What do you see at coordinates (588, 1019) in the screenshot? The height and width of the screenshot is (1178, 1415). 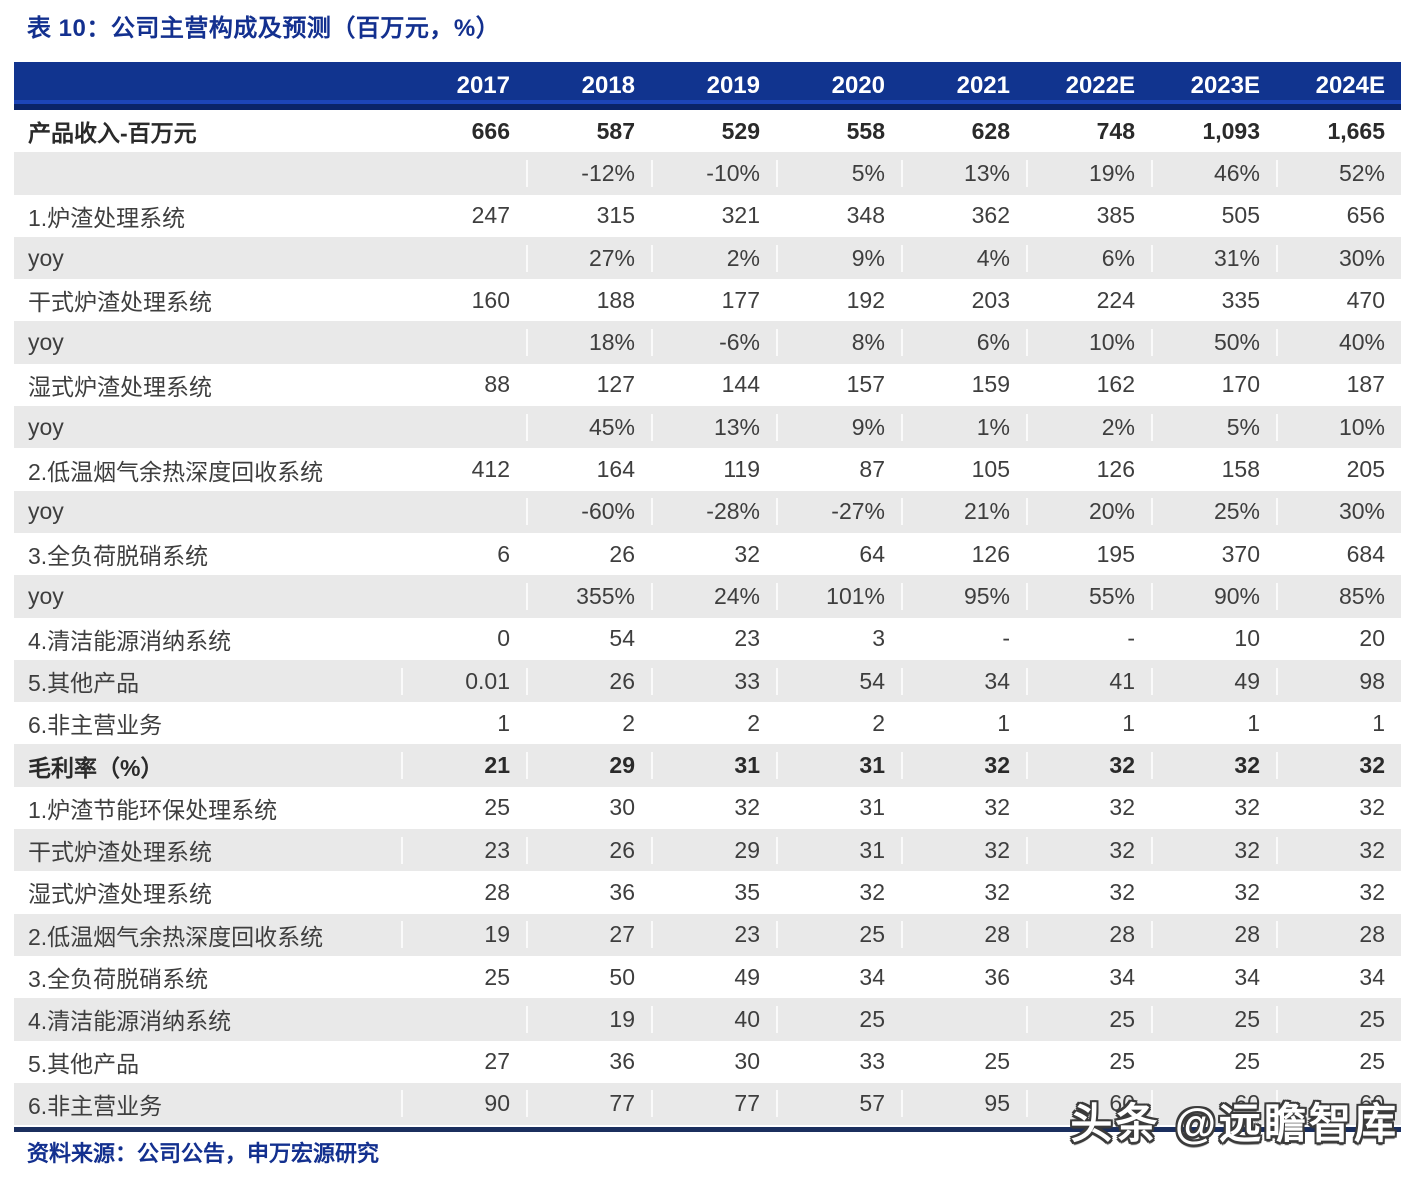 I see `cell-value: 19` at bounding box center [588, 1019].